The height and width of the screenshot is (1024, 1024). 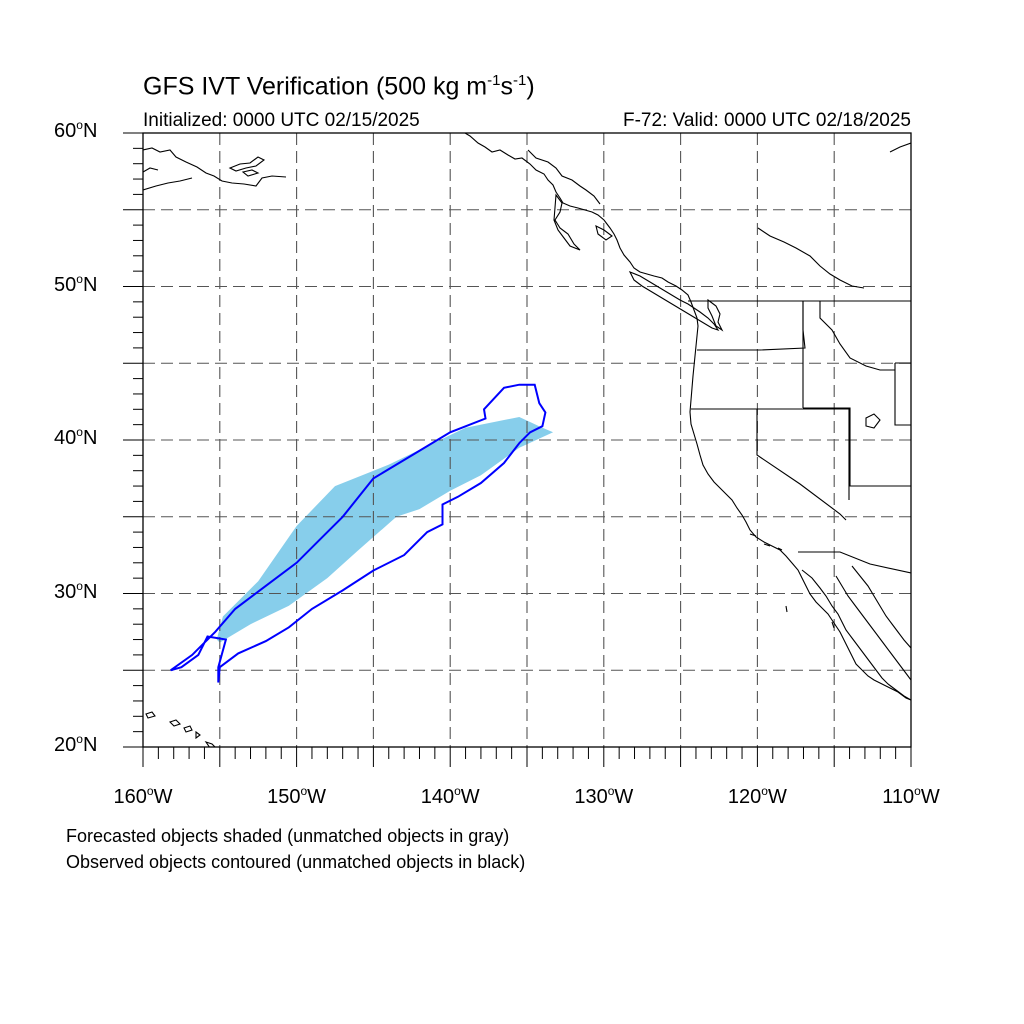 I want to click on lat-label: 40oN, so click(x=76, y=437).